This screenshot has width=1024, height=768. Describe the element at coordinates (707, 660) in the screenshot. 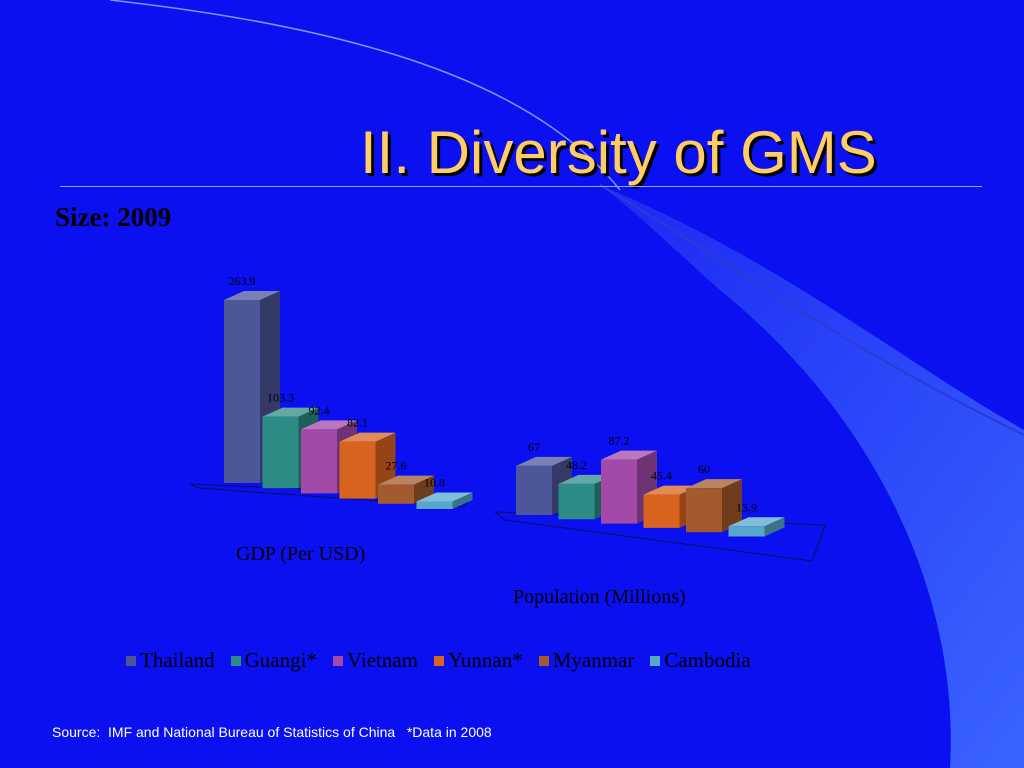

I see `legend-label: Cambodia` at that location.